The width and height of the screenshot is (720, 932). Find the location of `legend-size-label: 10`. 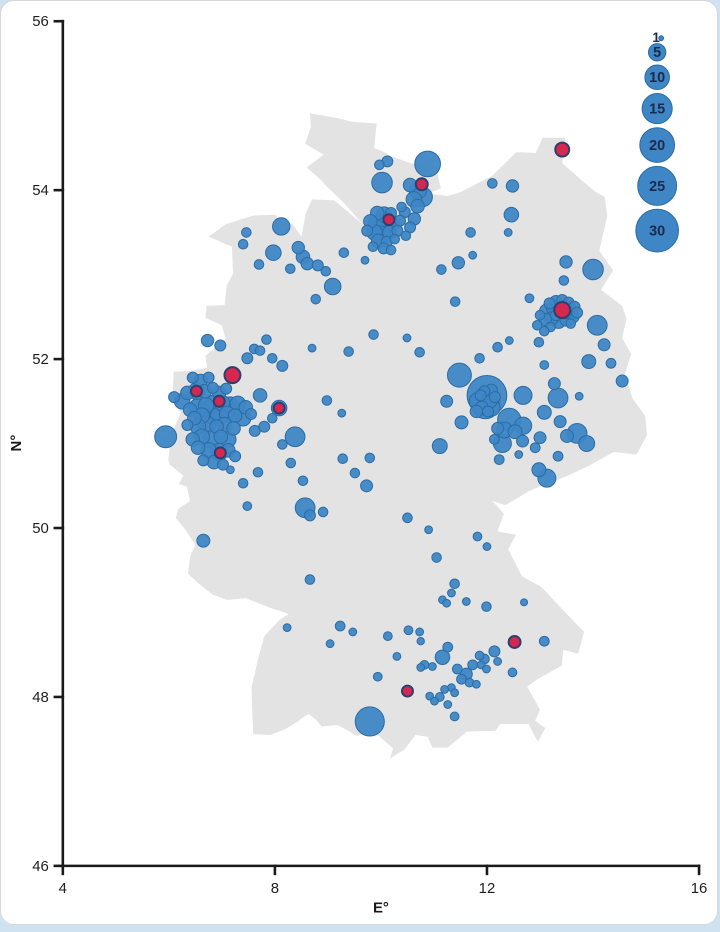

legend-size-label: 10 is located at coordinates (657, 78).